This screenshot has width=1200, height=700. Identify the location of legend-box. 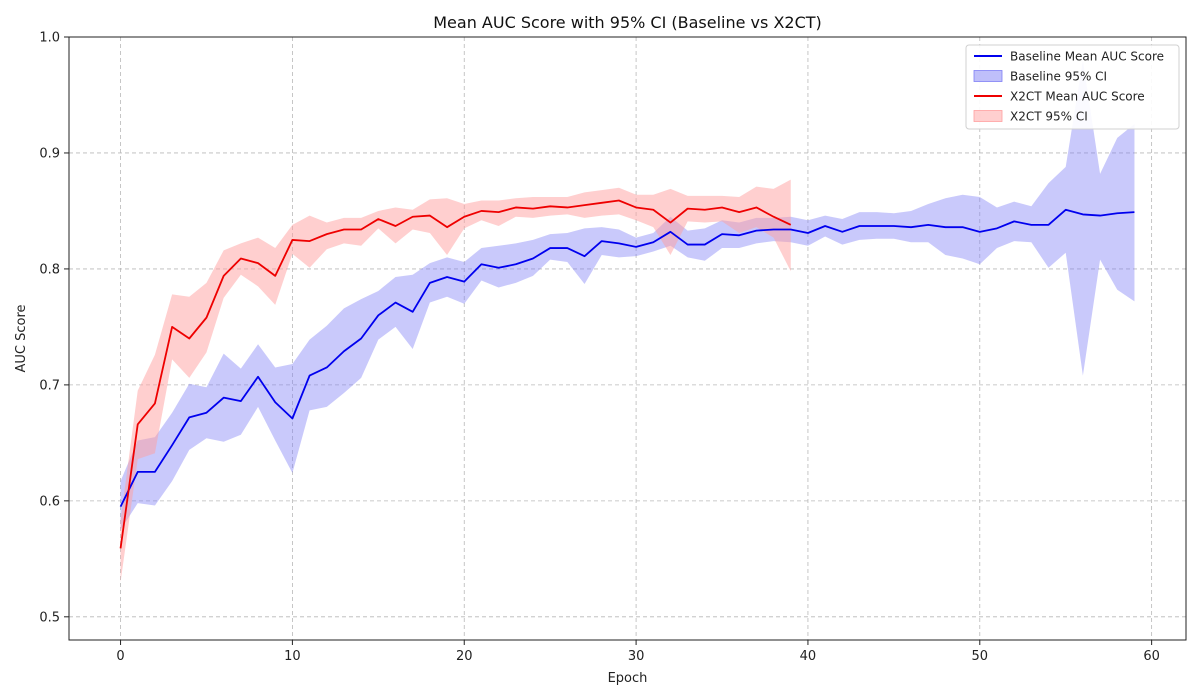
(1072, 87).